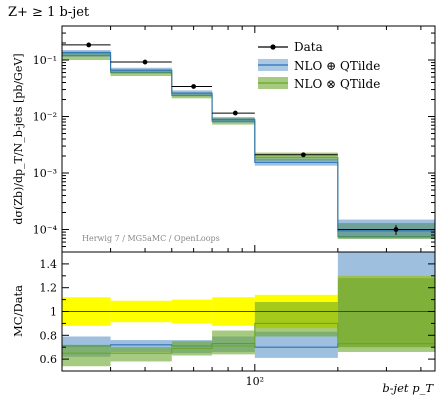 The height and width of the screenshot is (399, 437). What do you see at coordinates (49, 359) in the screenshot?
I see `ratio-y-tick-label: 0.6` at bounding box center [49, 359].